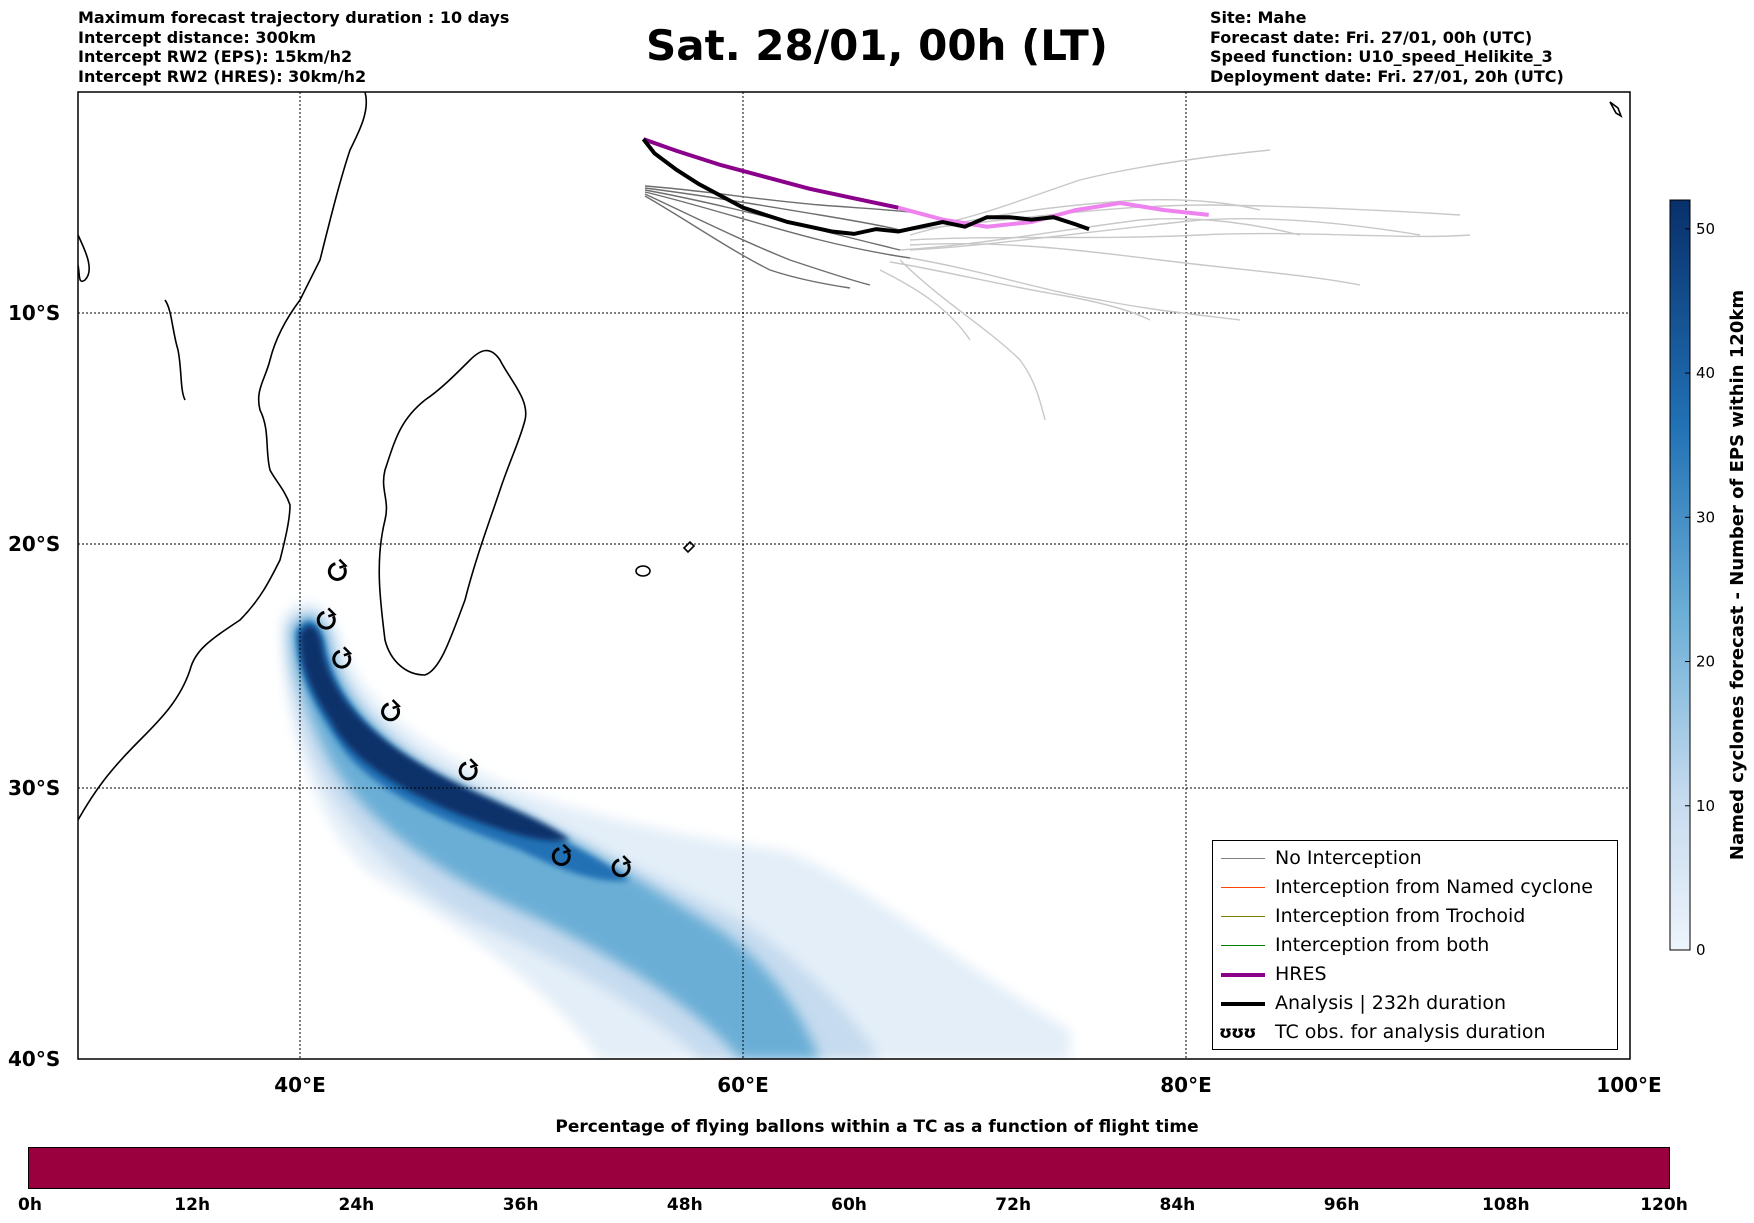  Describe the element at coordinates (1341, 1205) in the screenshot. I see `percentage-tick-label: 96h` at that location.